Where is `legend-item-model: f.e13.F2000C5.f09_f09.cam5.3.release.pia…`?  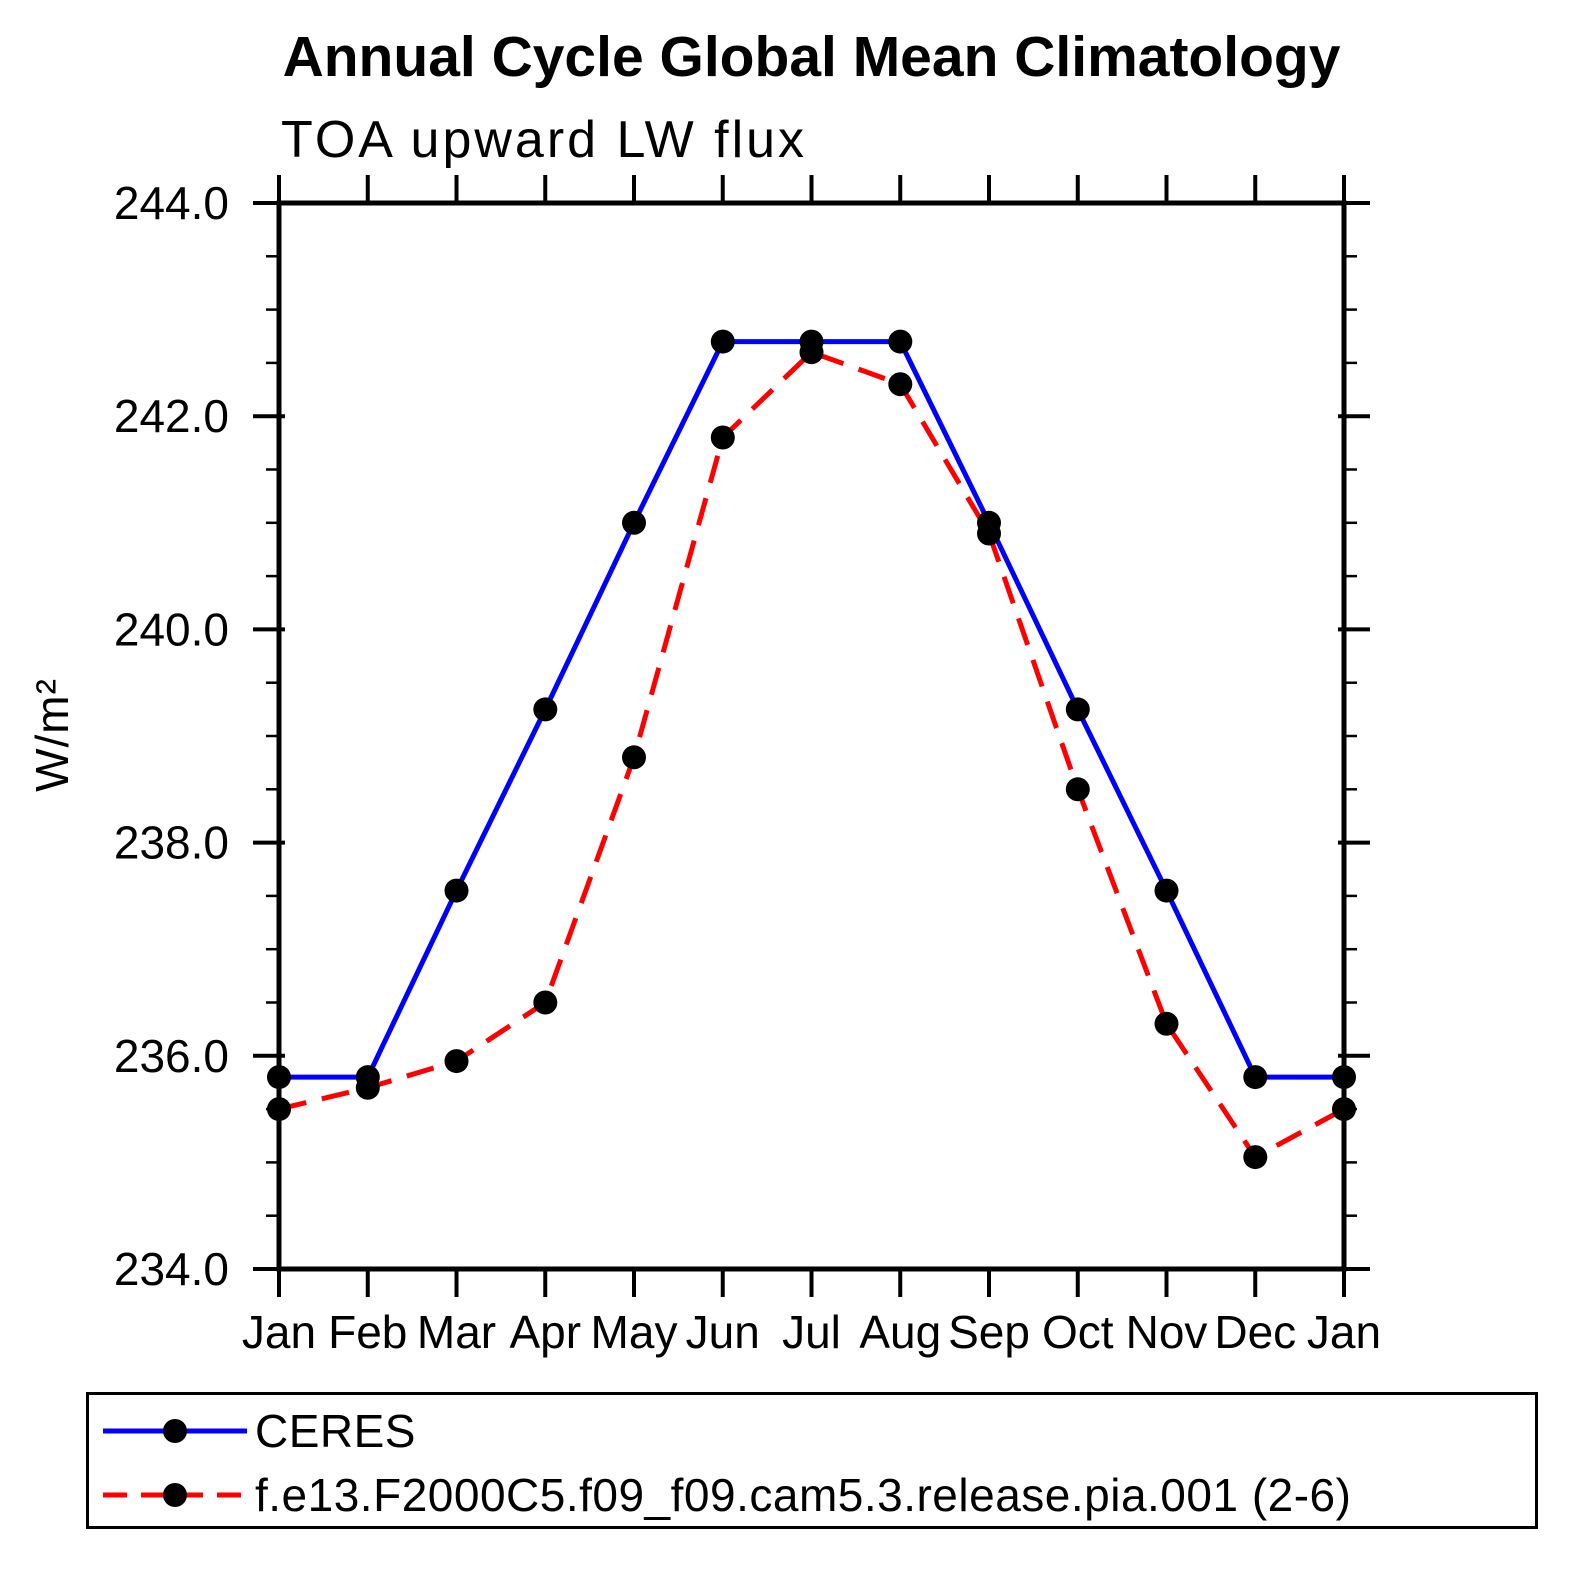
legend-item-model: f.e13.F2000C5.f09_f09.cam5.3.release.pia… is located at coordinates (723, 1495).